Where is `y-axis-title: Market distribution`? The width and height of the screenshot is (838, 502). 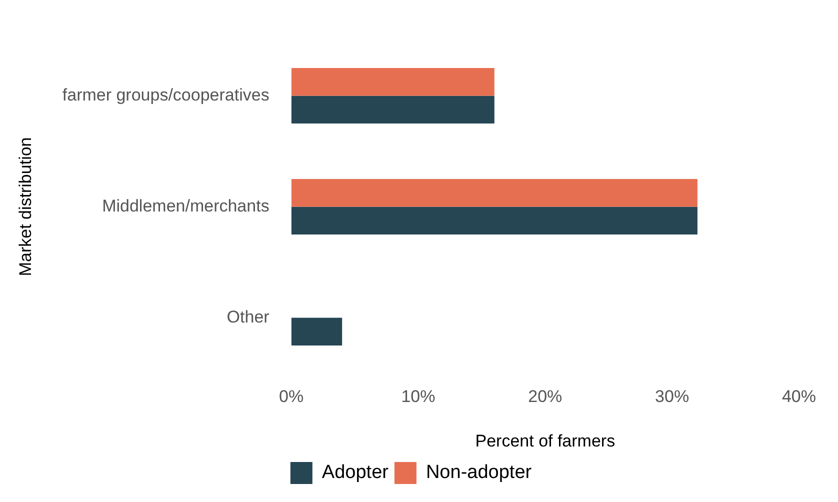
y-axis-title: Market distribution is located at coordinates (25, 206).